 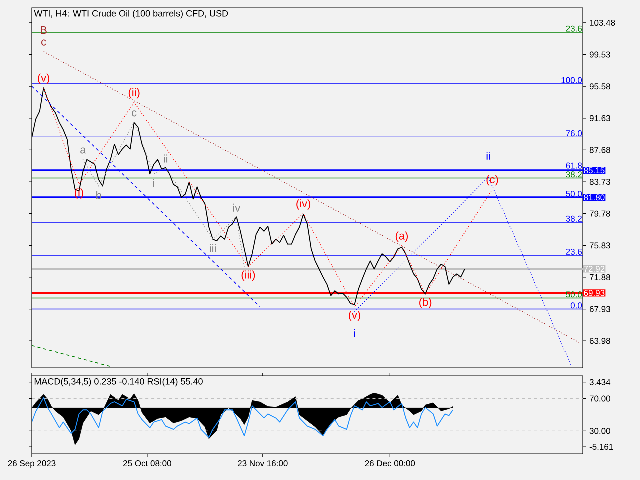 I want to click on ref-line-label: 81.80, so click(x=594, y=197).